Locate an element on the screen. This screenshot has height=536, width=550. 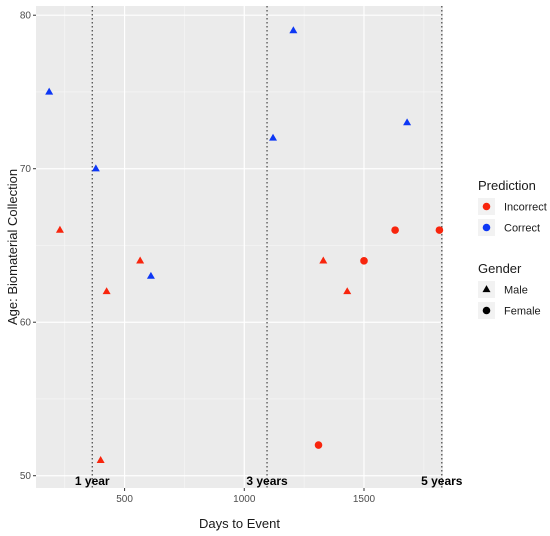
reference-line-label: 1 year is located at coordinates (92, 481).